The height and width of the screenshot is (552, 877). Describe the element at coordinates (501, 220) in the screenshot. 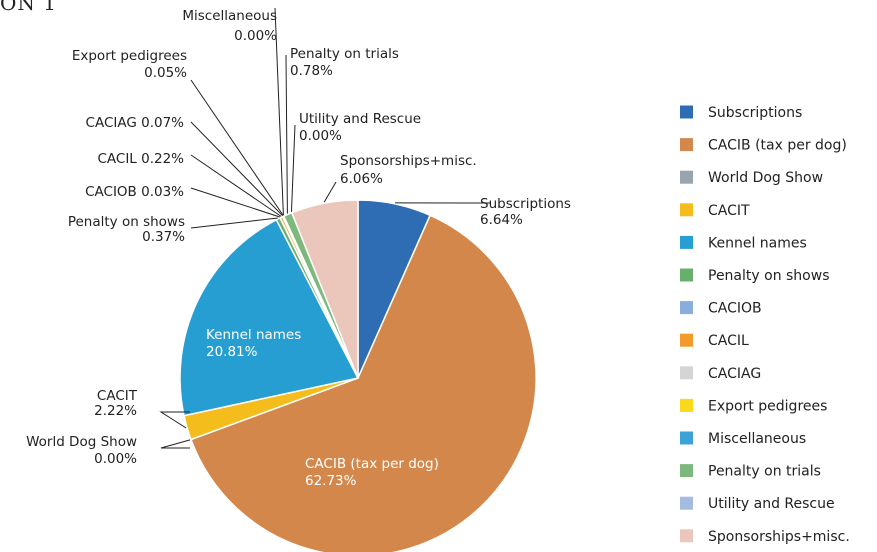

I see `slice-value-subscriptions: 6.64%` at that location.